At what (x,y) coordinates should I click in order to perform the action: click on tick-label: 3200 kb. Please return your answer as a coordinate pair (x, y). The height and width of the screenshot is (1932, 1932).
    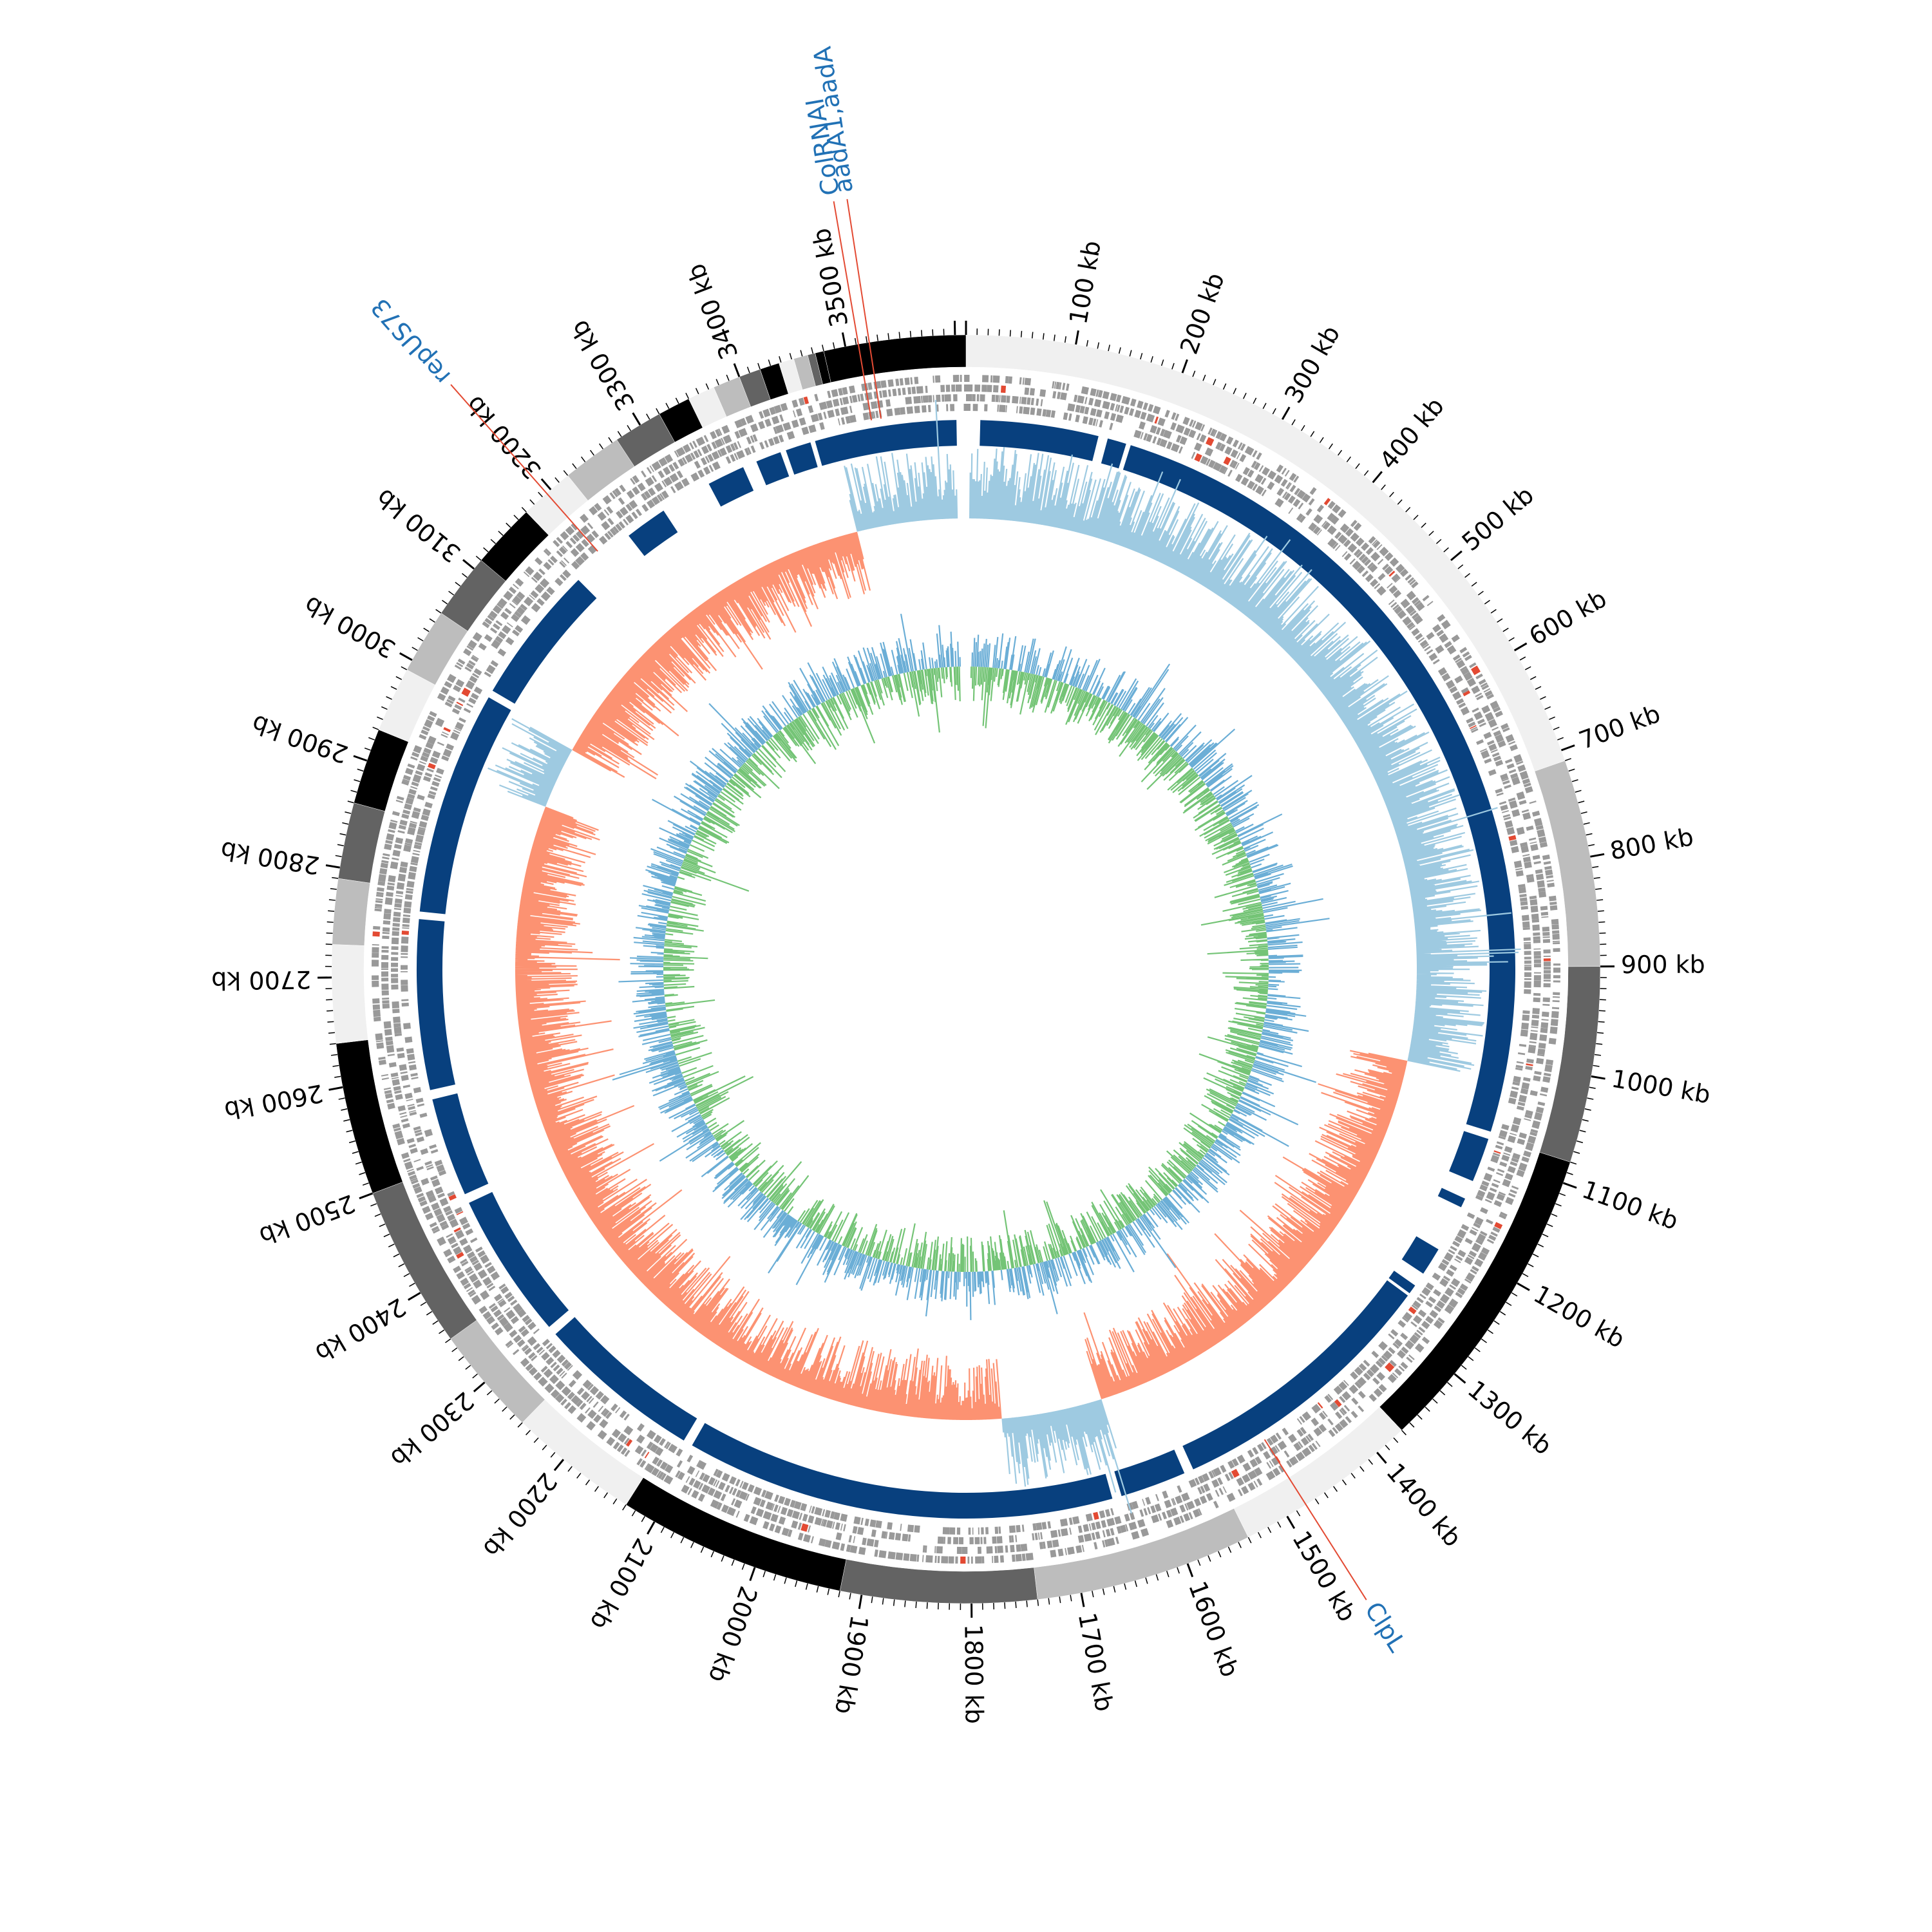
    Looking at the image, I should click on (503, 437).